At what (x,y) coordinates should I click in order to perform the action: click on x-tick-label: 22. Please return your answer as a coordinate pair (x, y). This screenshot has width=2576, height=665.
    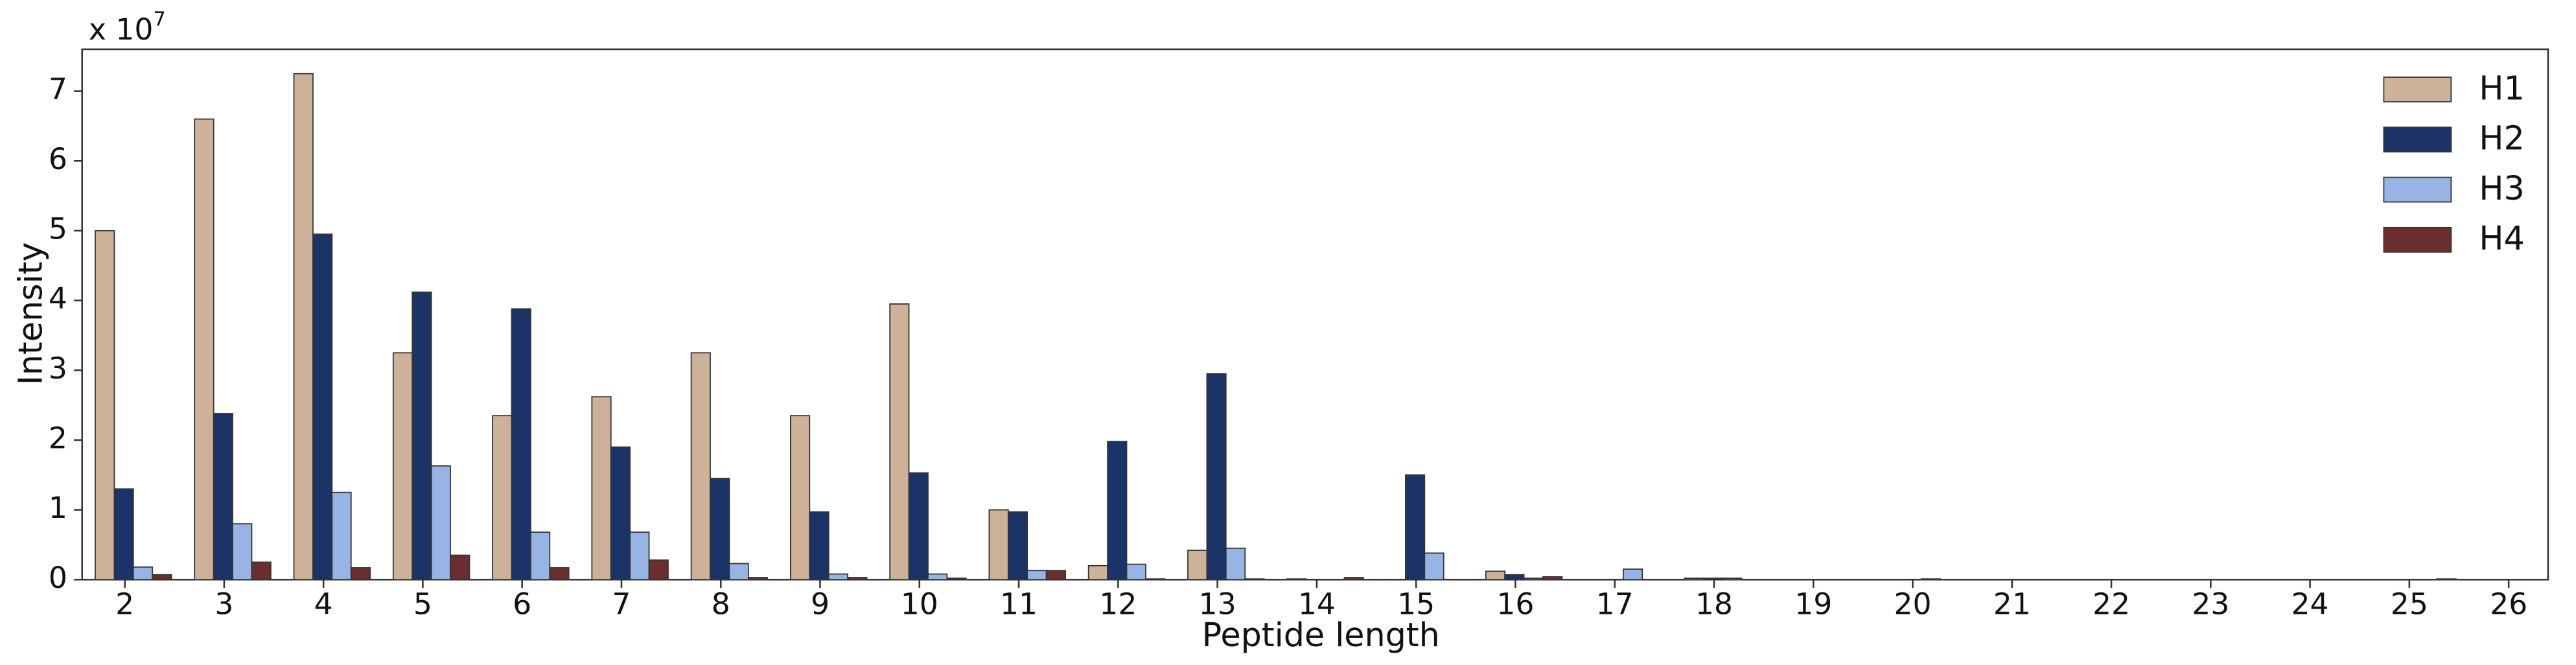
    Looking at the image, I should click on (2111, 604).